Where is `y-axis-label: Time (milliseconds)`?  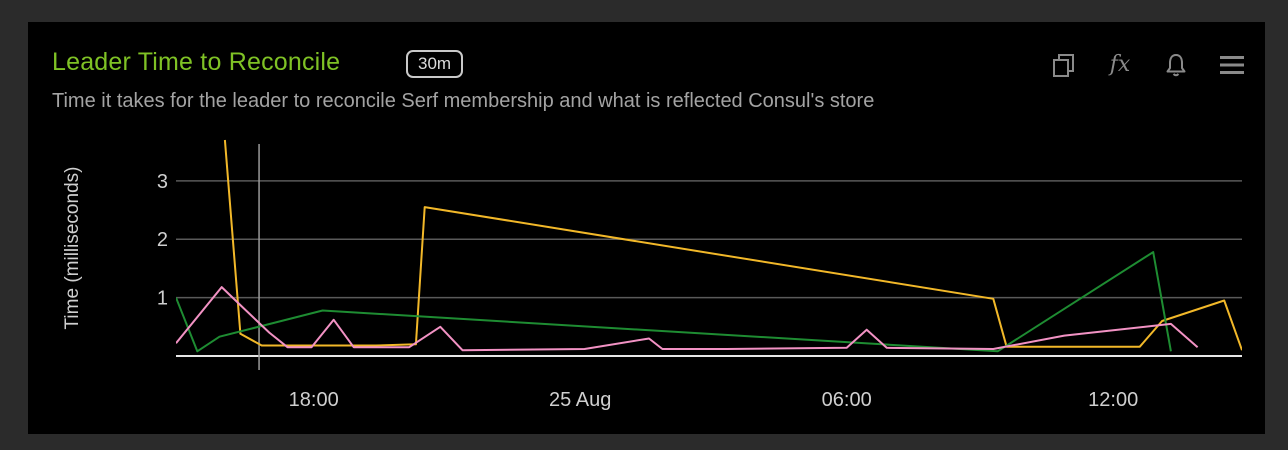
y-axis-label: Time (milliseconds) is located at coordinates (72, 248).